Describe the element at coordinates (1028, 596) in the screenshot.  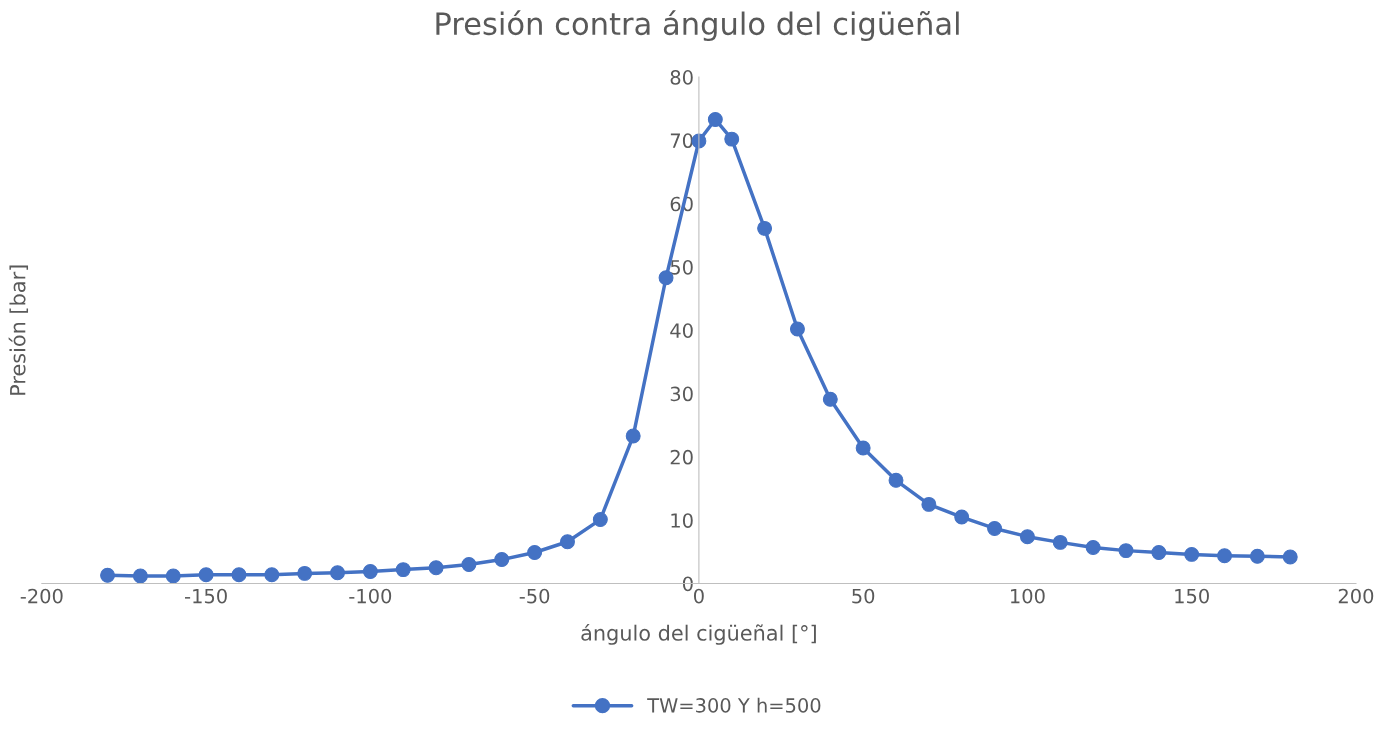
I see `x-tick-label: 100` at that location.